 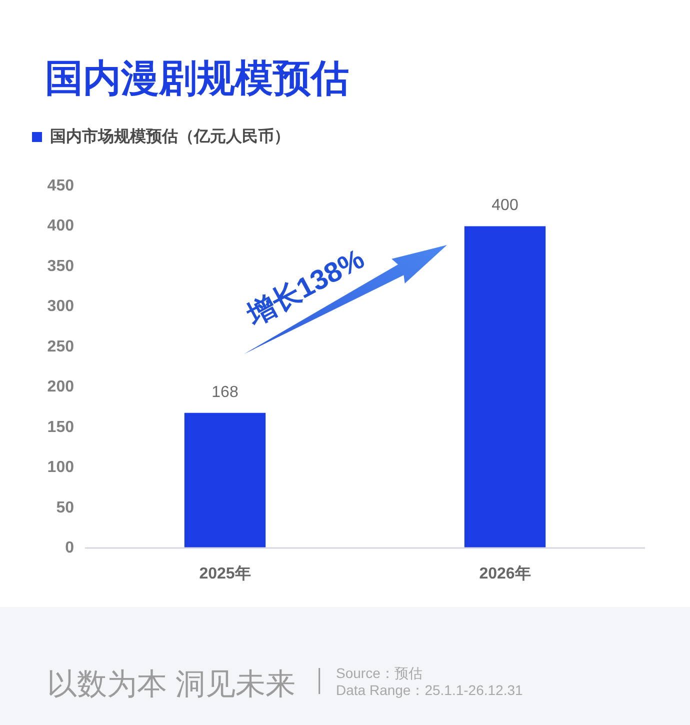 I want to click on x-tick-label: 2025年, so click(x=225, y=574).